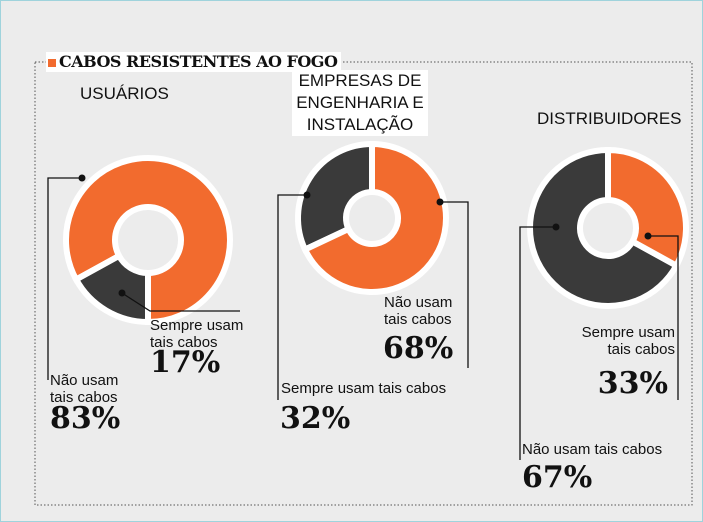 This screenshot has height=522, width=703. What do you see at coordinates (632, 383) in the screenshot?
I see `value-label: 33%` at bounding box center [632, 383].